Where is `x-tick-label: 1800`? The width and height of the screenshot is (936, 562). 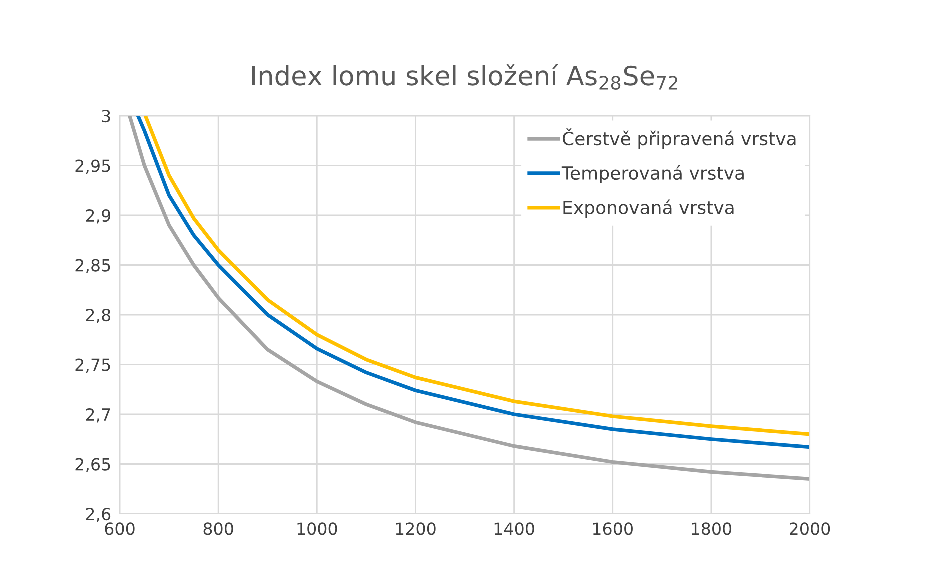
x-tick-label: 1800 is located at coordinates (712, 529).